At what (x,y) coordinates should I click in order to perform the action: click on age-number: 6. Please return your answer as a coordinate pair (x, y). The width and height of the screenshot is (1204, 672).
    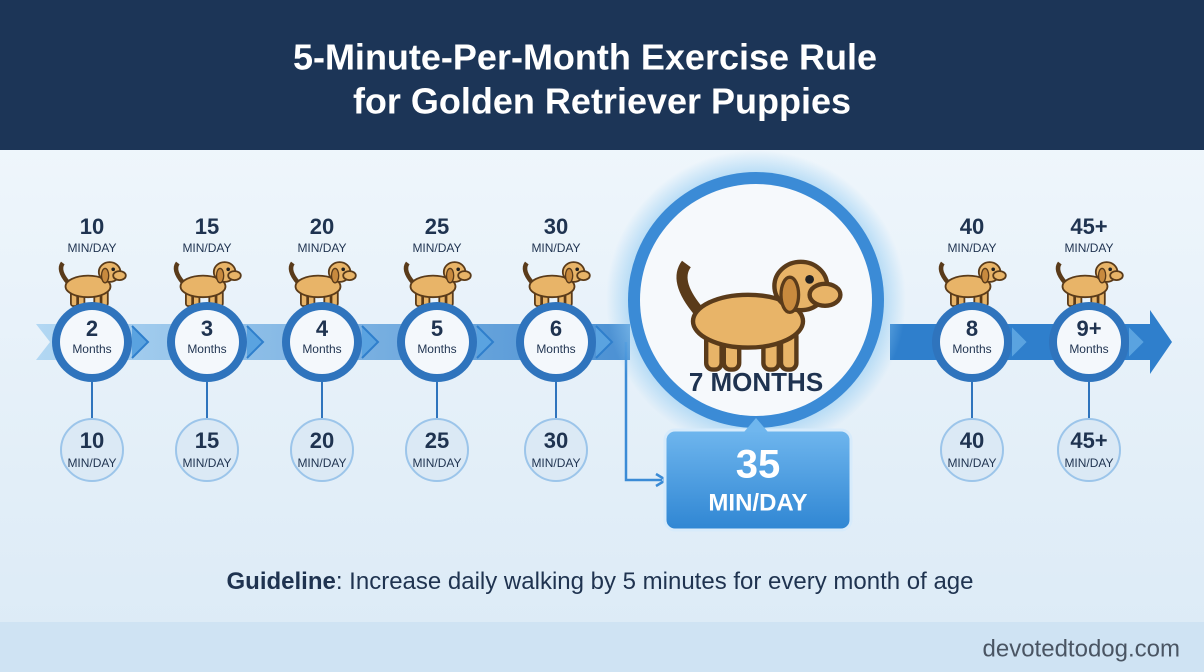
    Looking at the image, I should click on (556, 328).